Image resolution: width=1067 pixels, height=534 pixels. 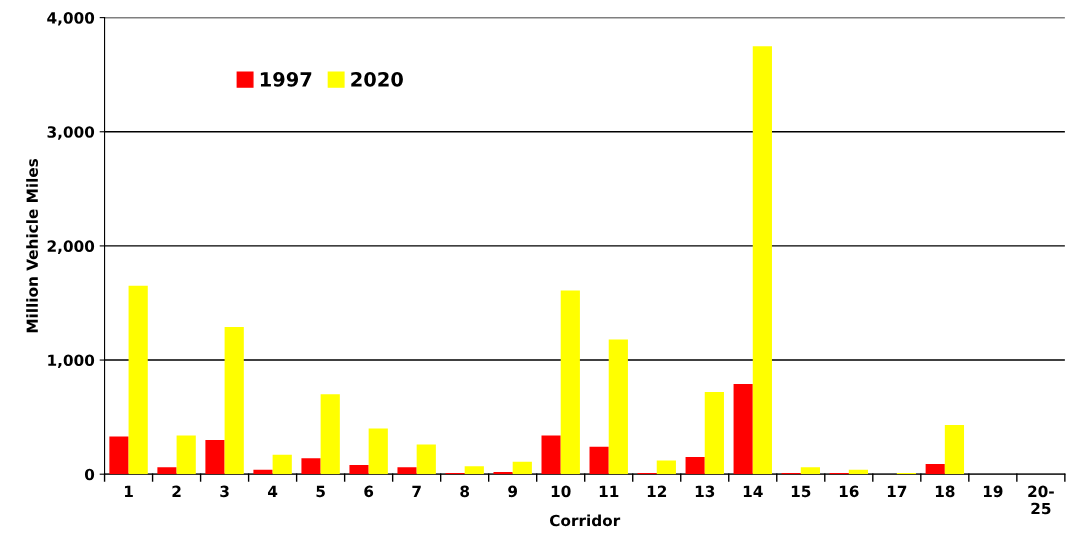 I want to click on x-tick-label: 12, so click(x=657, y=491).